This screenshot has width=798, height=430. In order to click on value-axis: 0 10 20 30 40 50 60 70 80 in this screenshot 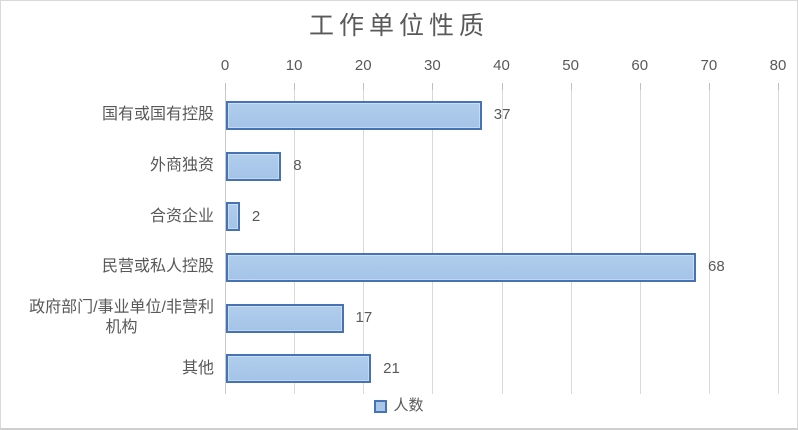, I will do `click(399, 66)`.